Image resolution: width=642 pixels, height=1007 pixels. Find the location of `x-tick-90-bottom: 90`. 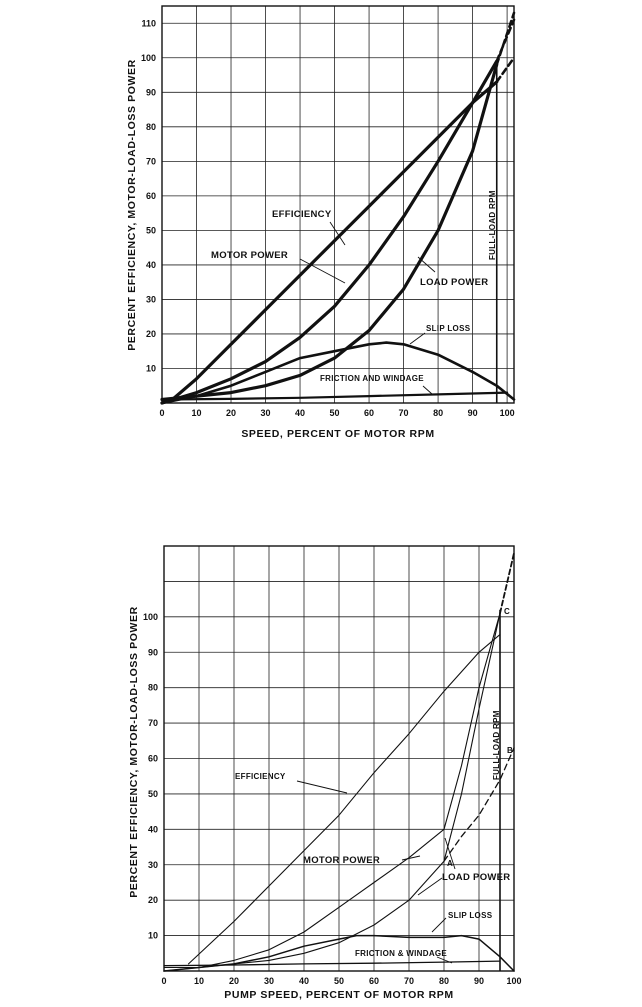

x-tick-90-bottom: 90 is located at coordinates (479, 981).